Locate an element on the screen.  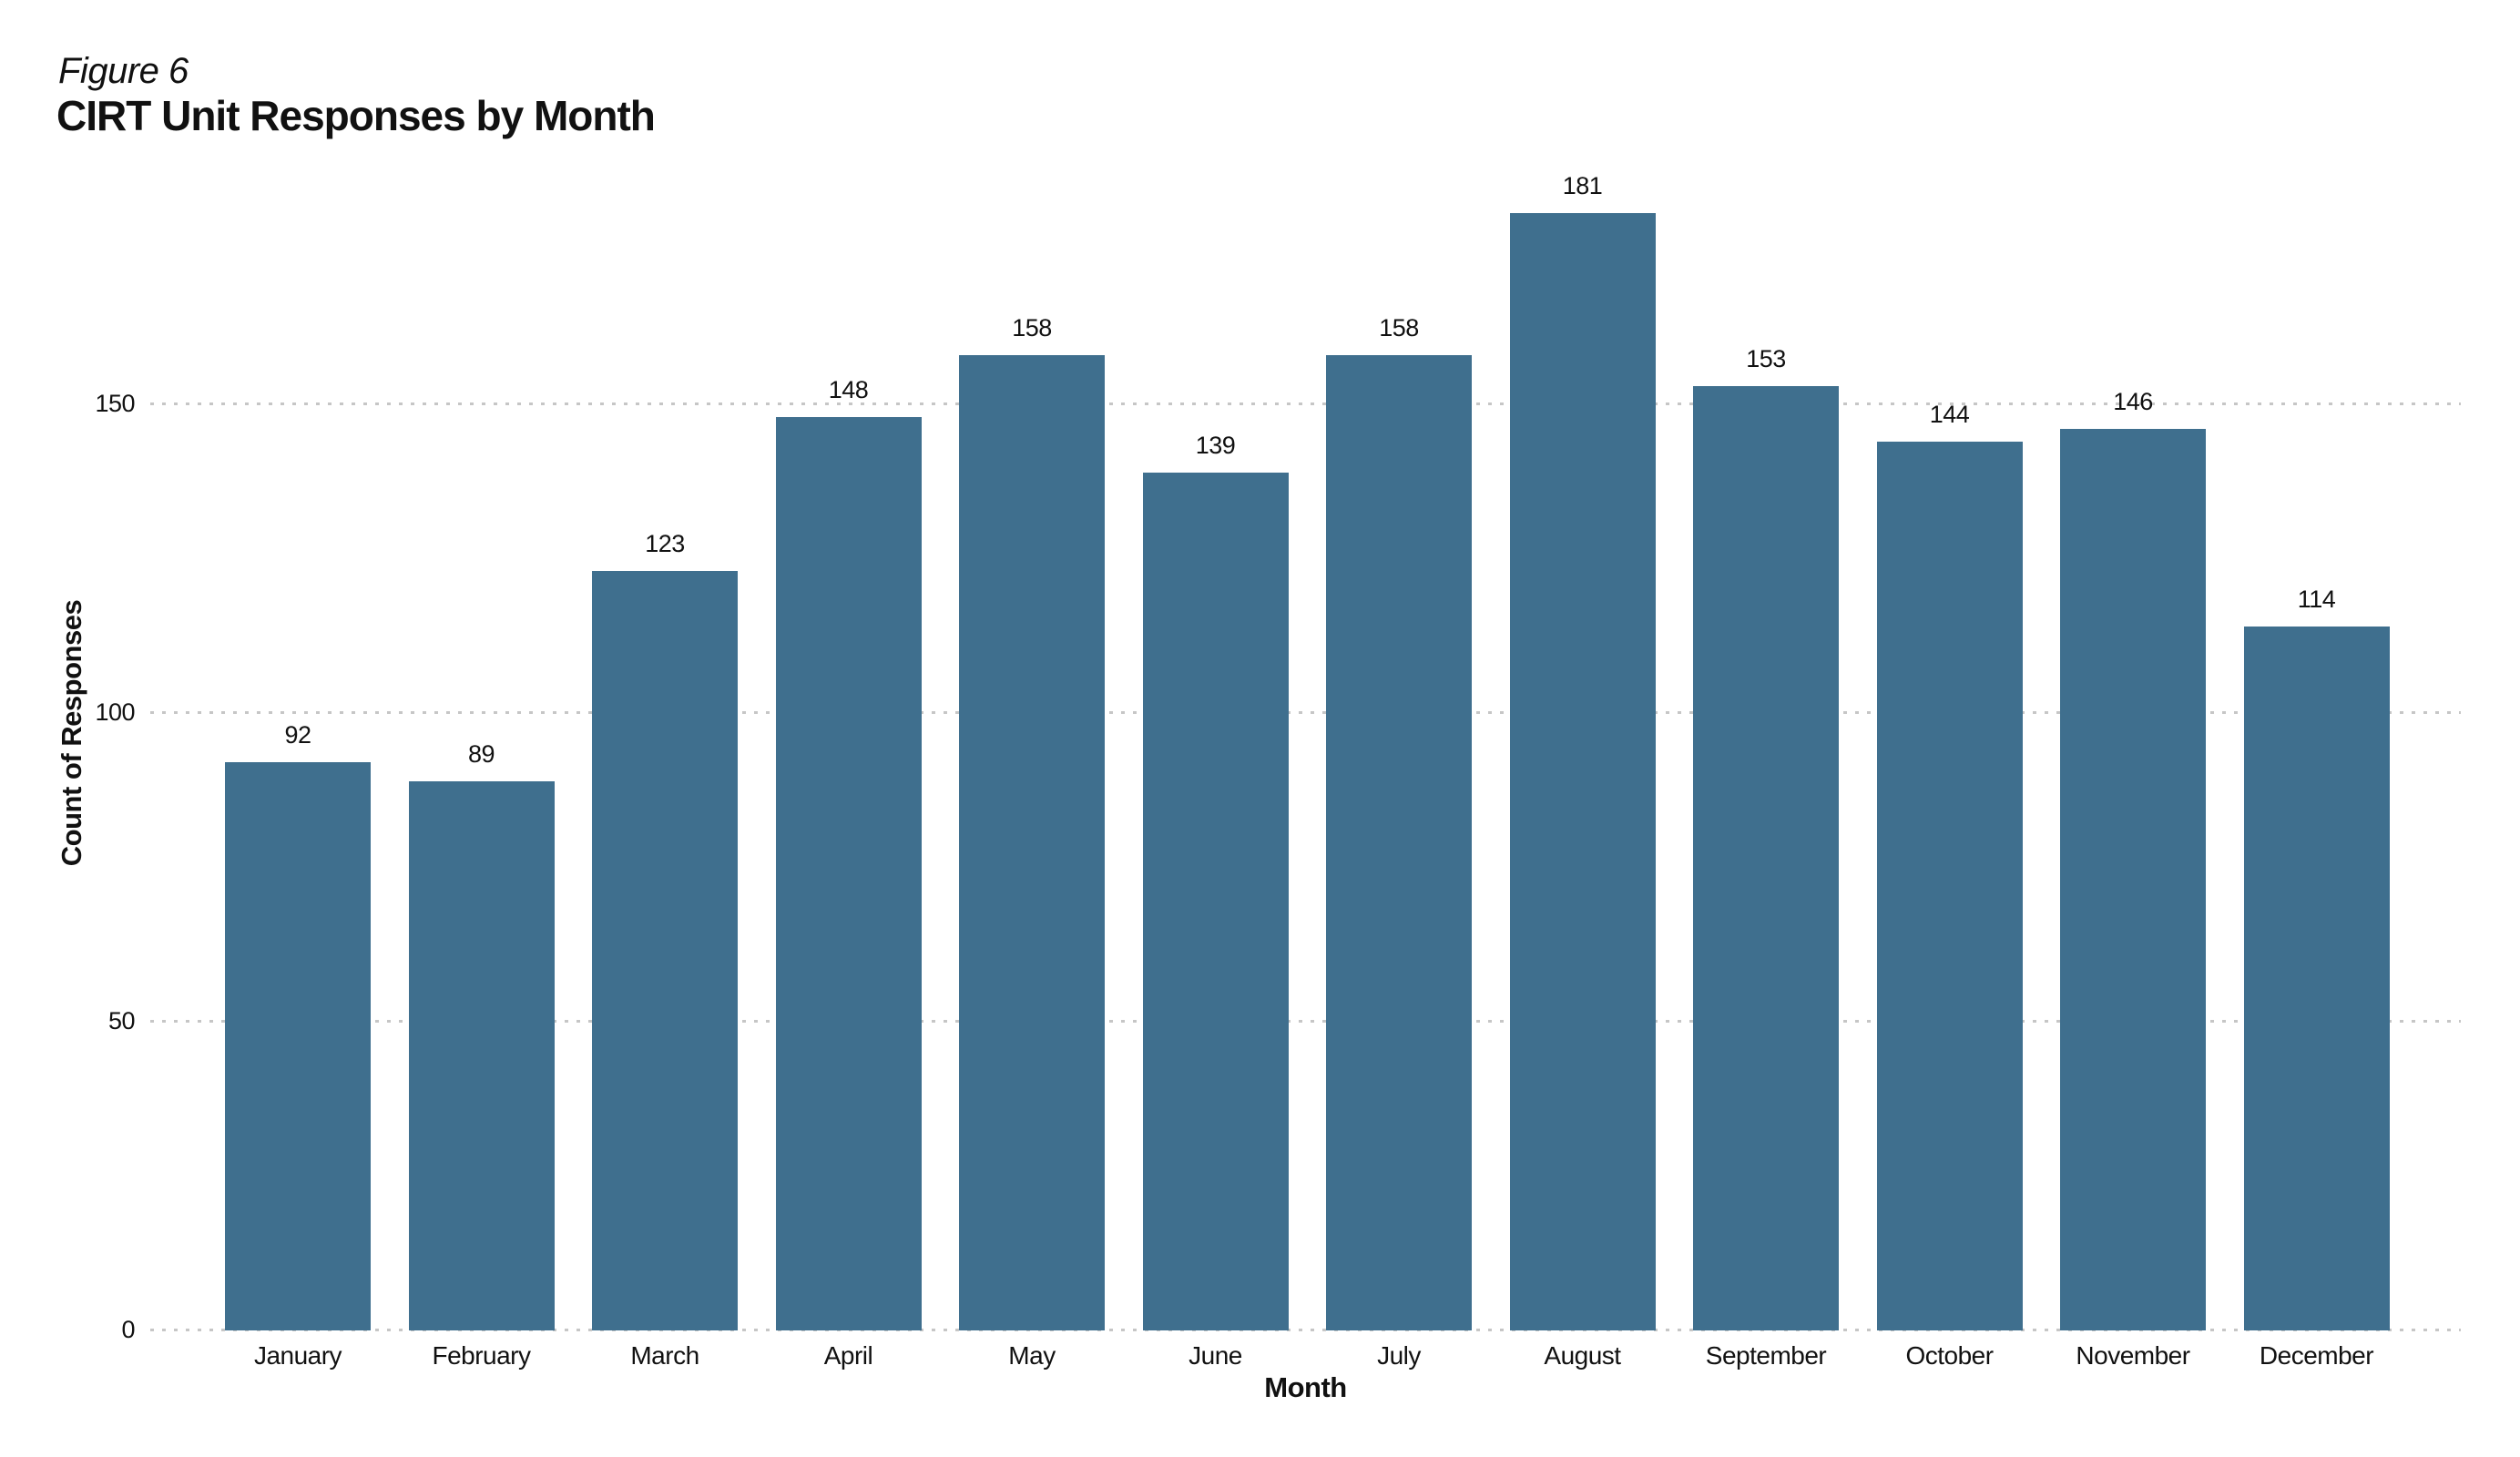
x-tick-label-october: October is located at coordinates (1949, 1356).